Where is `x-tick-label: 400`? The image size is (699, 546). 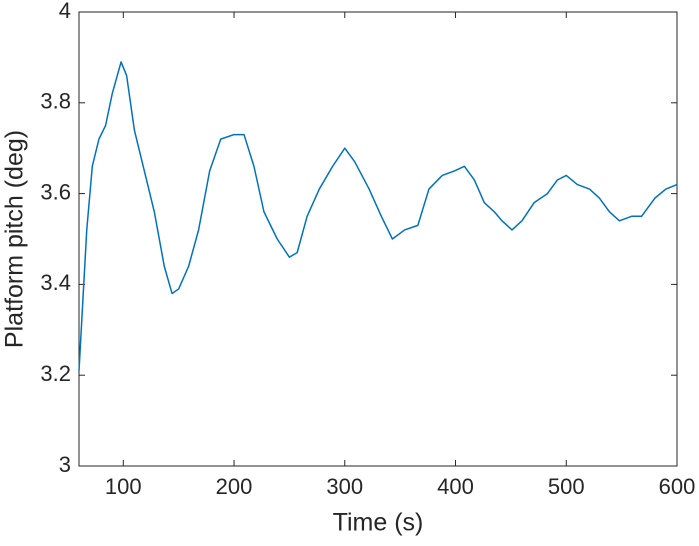
x-tick-label: 400 is located at coordinates (455, 486).